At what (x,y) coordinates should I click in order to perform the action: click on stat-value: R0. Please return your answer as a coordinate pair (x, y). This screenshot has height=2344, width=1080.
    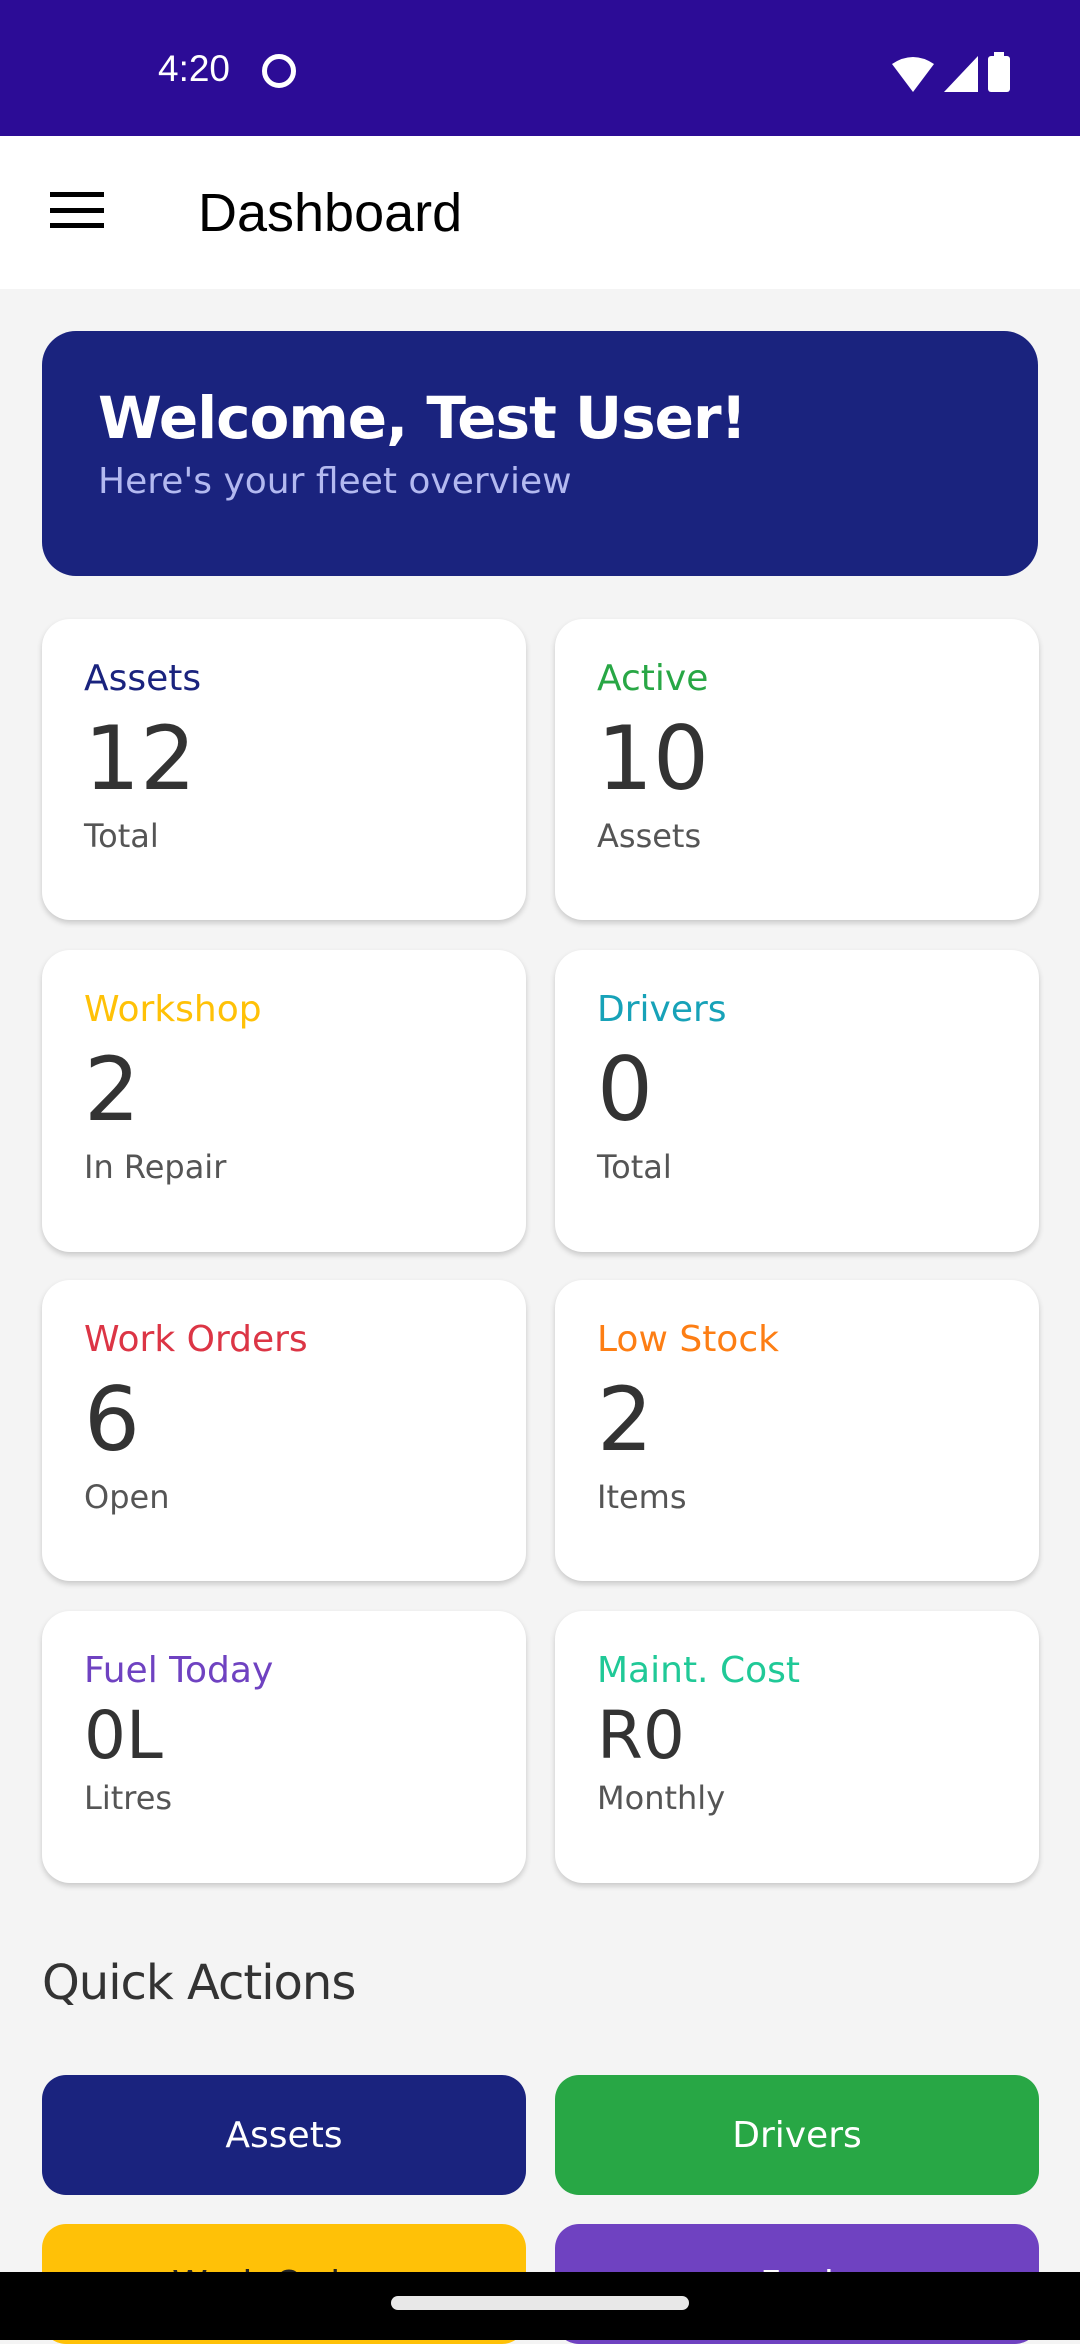
    Looking at the image, I should click on (641, 1735).